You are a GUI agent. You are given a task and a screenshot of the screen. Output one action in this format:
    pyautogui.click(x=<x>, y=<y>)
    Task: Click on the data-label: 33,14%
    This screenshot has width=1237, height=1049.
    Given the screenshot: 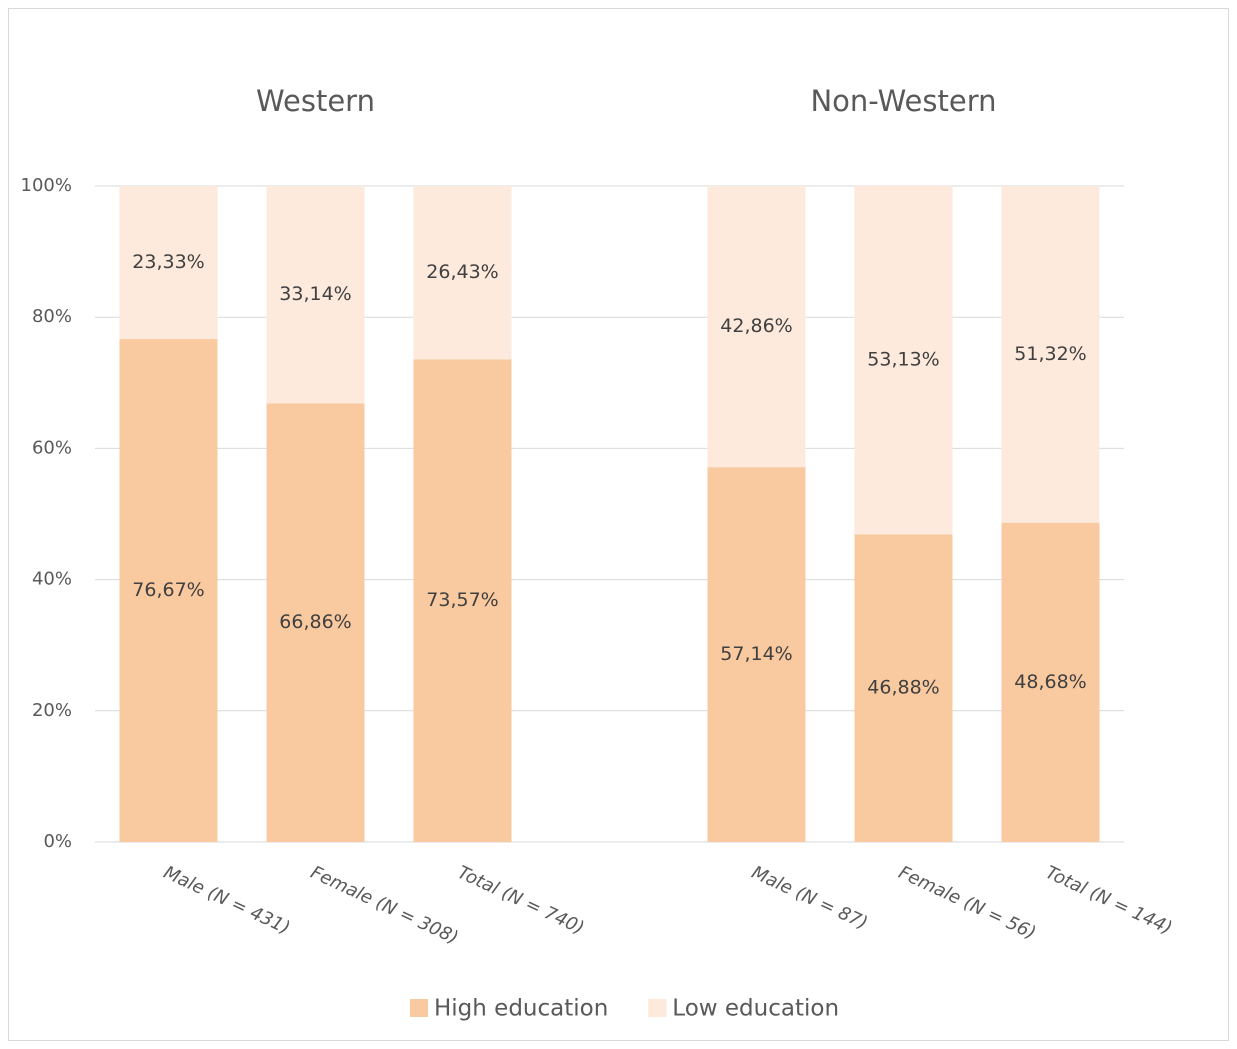 What is the action you would take?
    pyautogui.click(x=315, y=294)
    